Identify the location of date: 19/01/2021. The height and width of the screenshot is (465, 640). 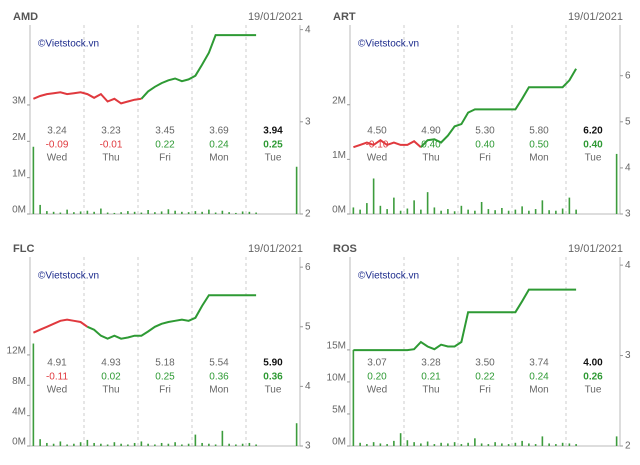
(595, 17).